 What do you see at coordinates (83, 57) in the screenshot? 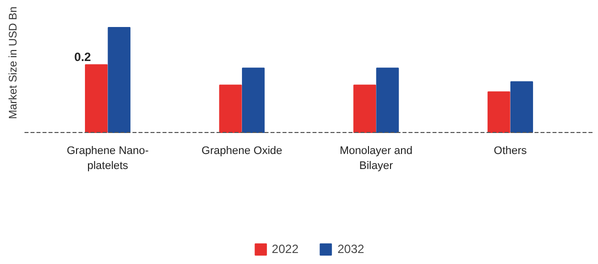
I see `data-label: 0.2` at bounding box center [83, 57].